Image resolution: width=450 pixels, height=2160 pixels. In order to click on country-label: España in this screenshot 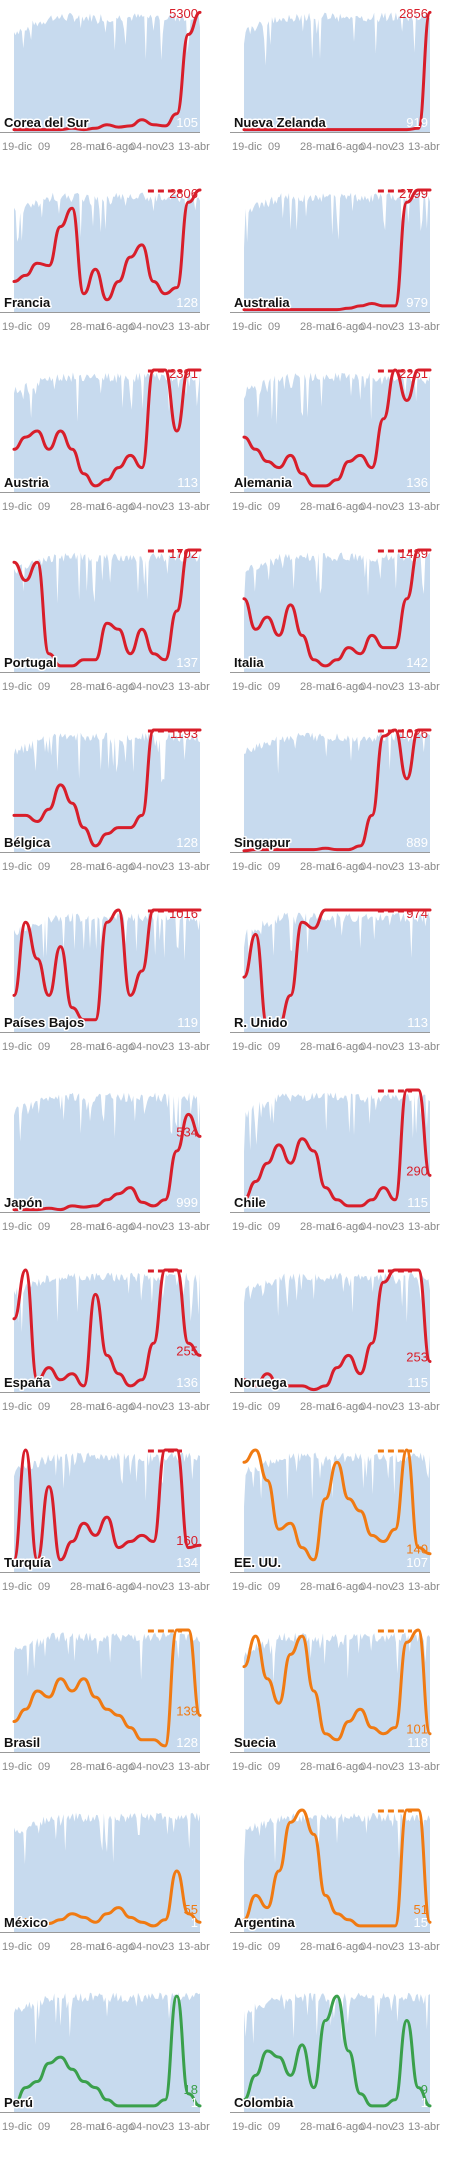, I will do `click(27, 1382)`.